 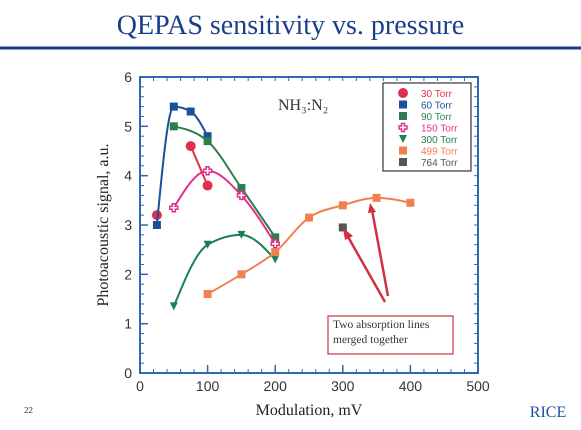 What do you see at coordinates (303, 105) in the screenshot?
I see `annotation: NH₃:N₂` at bounding box center [303, 105].